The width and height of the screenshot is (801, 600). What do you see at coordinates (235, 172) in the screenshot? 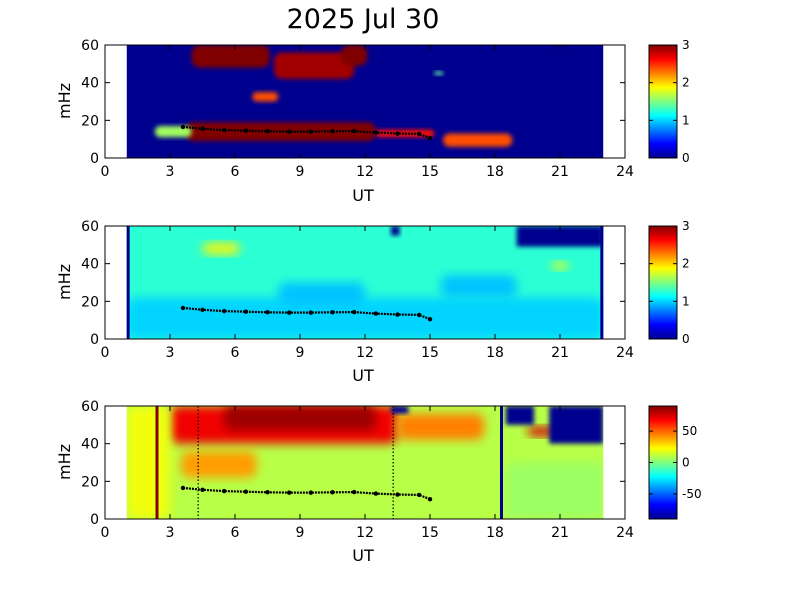
I see `x-tick-label: 6` at bounding box center [235, 172].